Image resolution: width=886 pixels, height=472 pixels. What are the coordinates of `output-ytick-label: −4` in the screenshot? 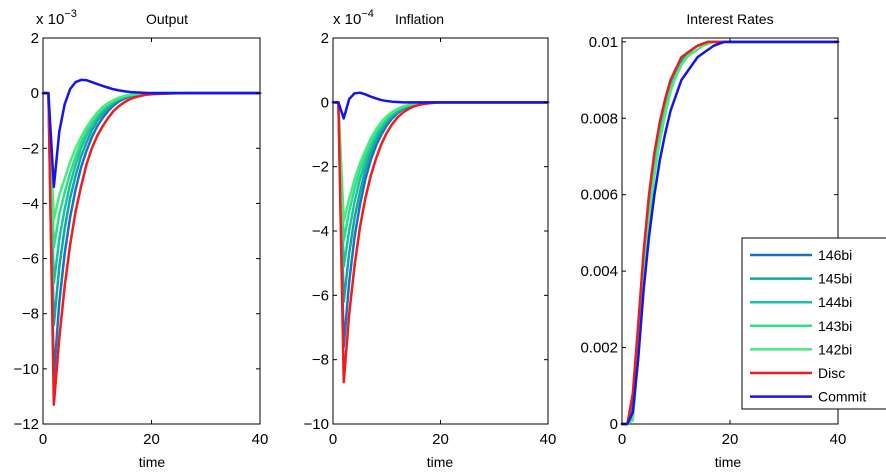 It's located at (30, 203).